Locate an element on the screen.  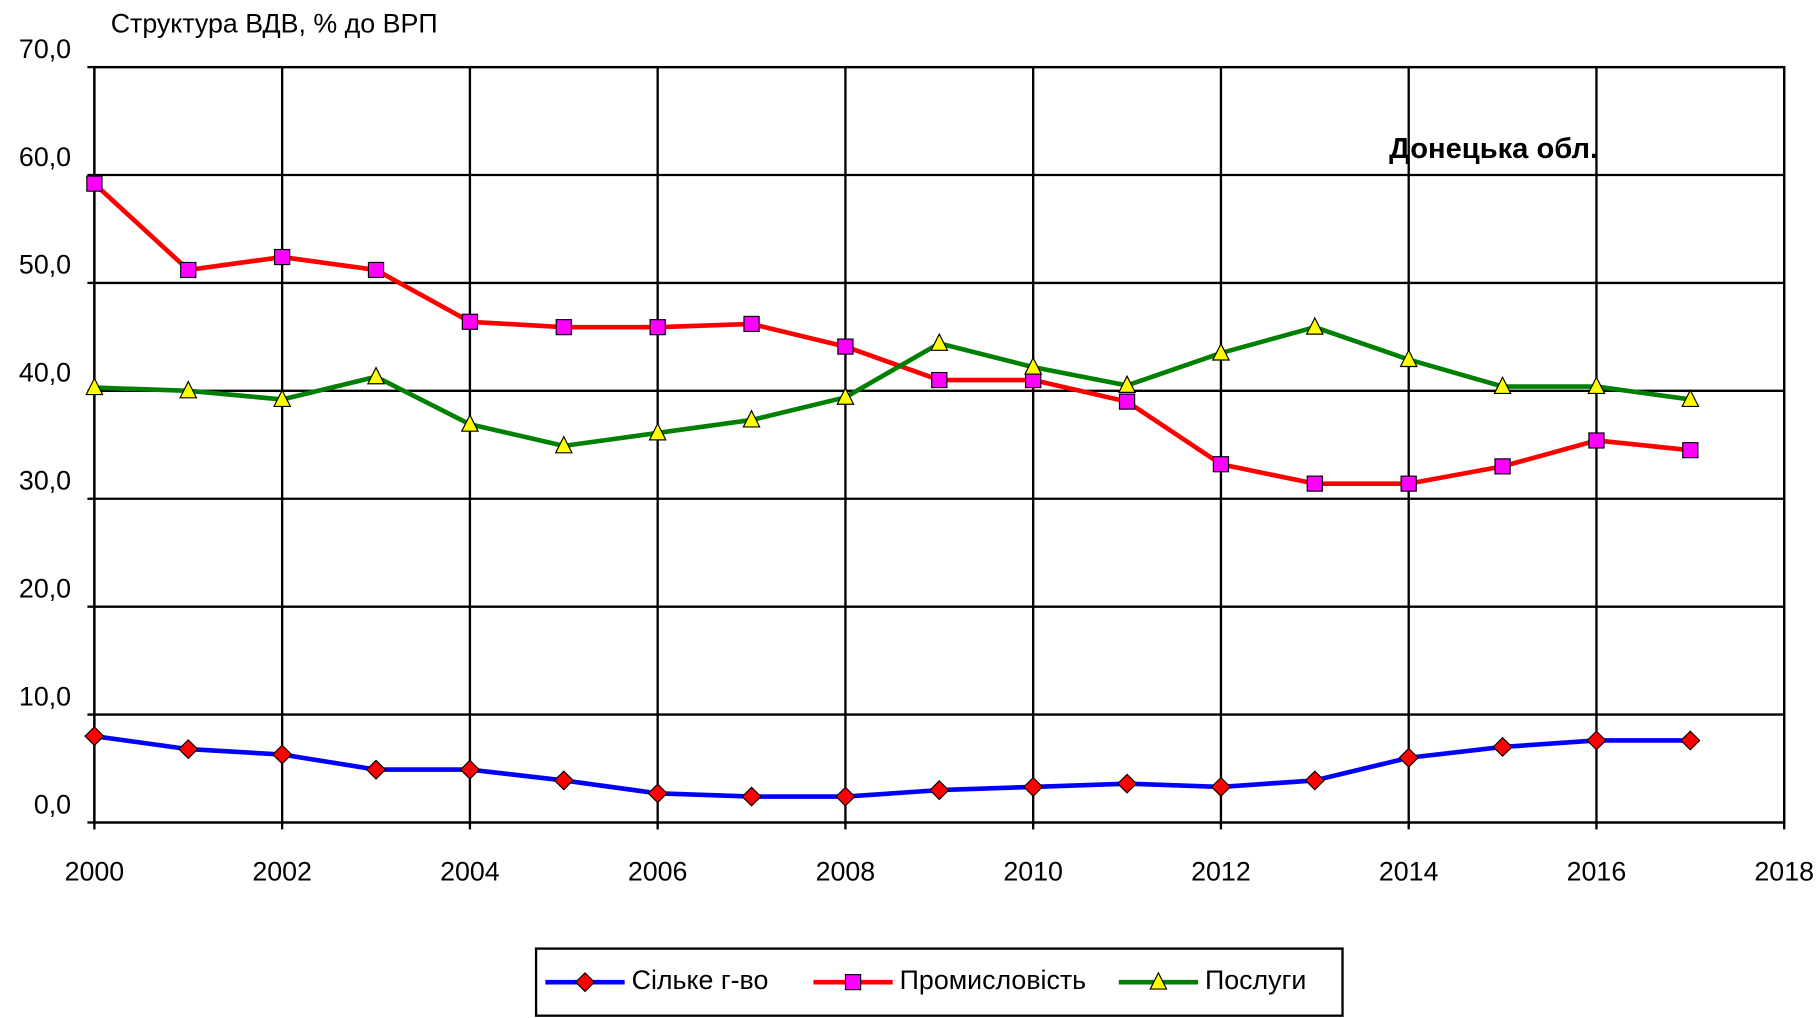
y-tick-label: 40,0 is located at coordinates (45, 373).